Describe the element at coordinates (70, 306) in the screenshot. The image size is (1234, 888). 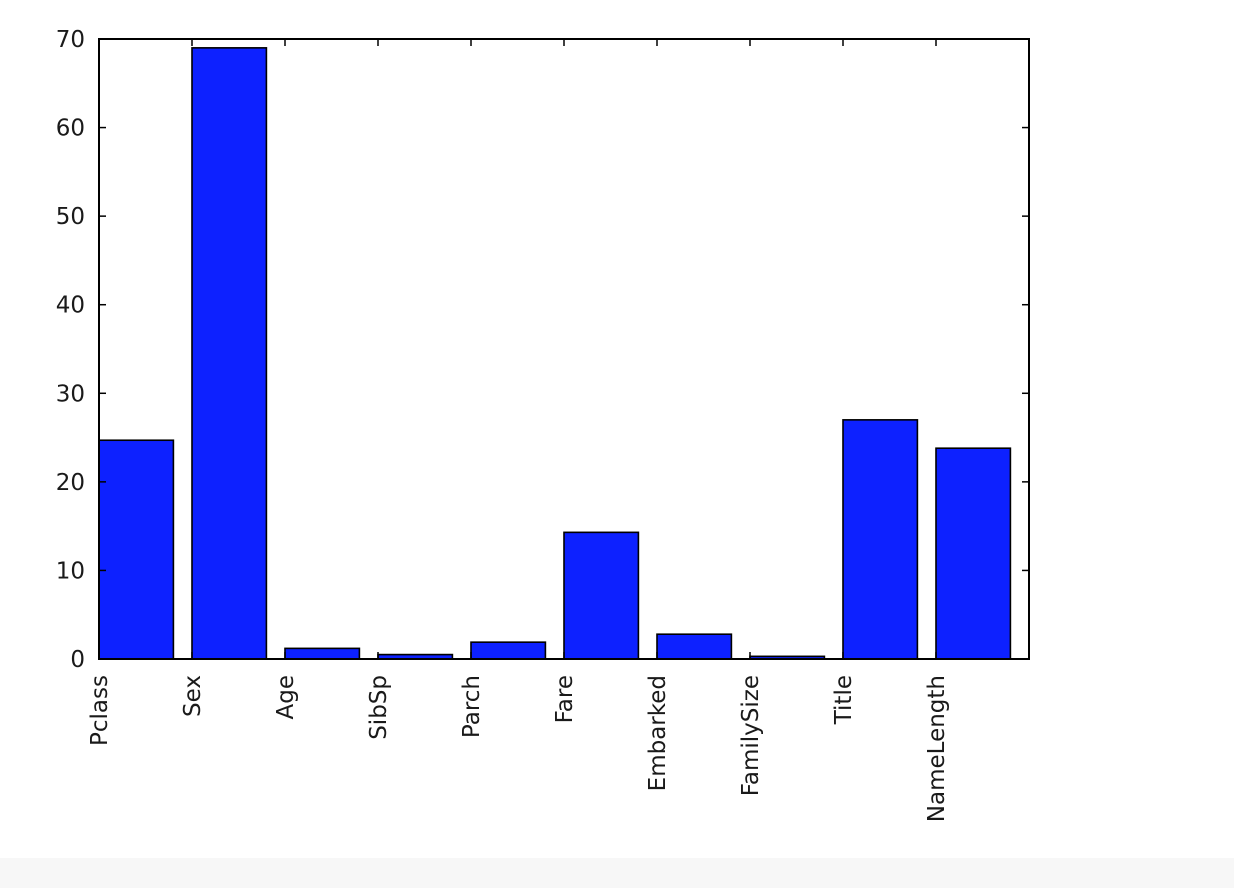
I see `y-tick-label-40: 40` at that location.